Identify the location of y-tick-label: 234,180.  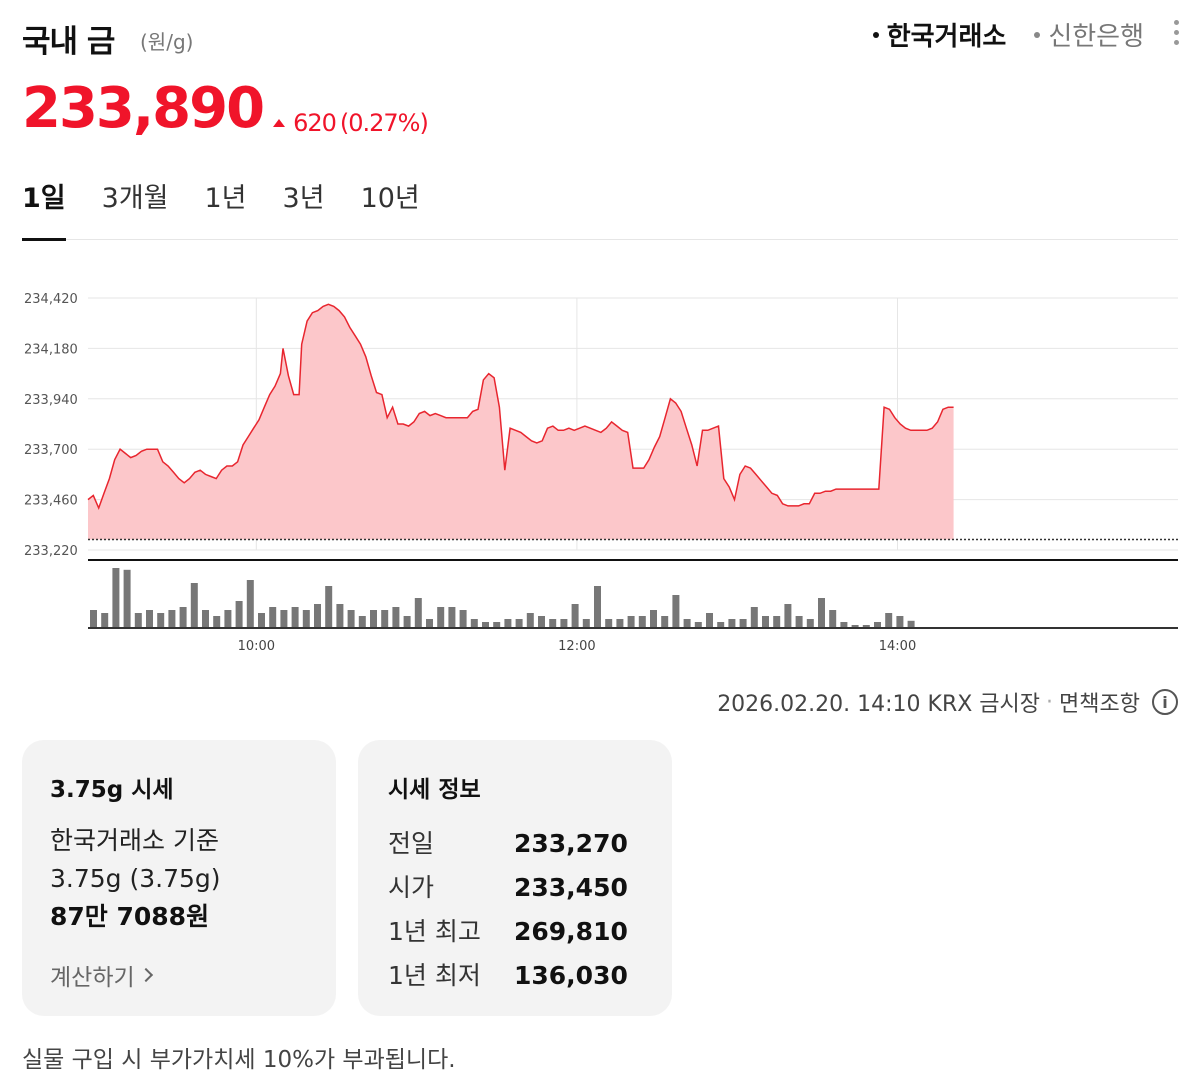
(51, 349).